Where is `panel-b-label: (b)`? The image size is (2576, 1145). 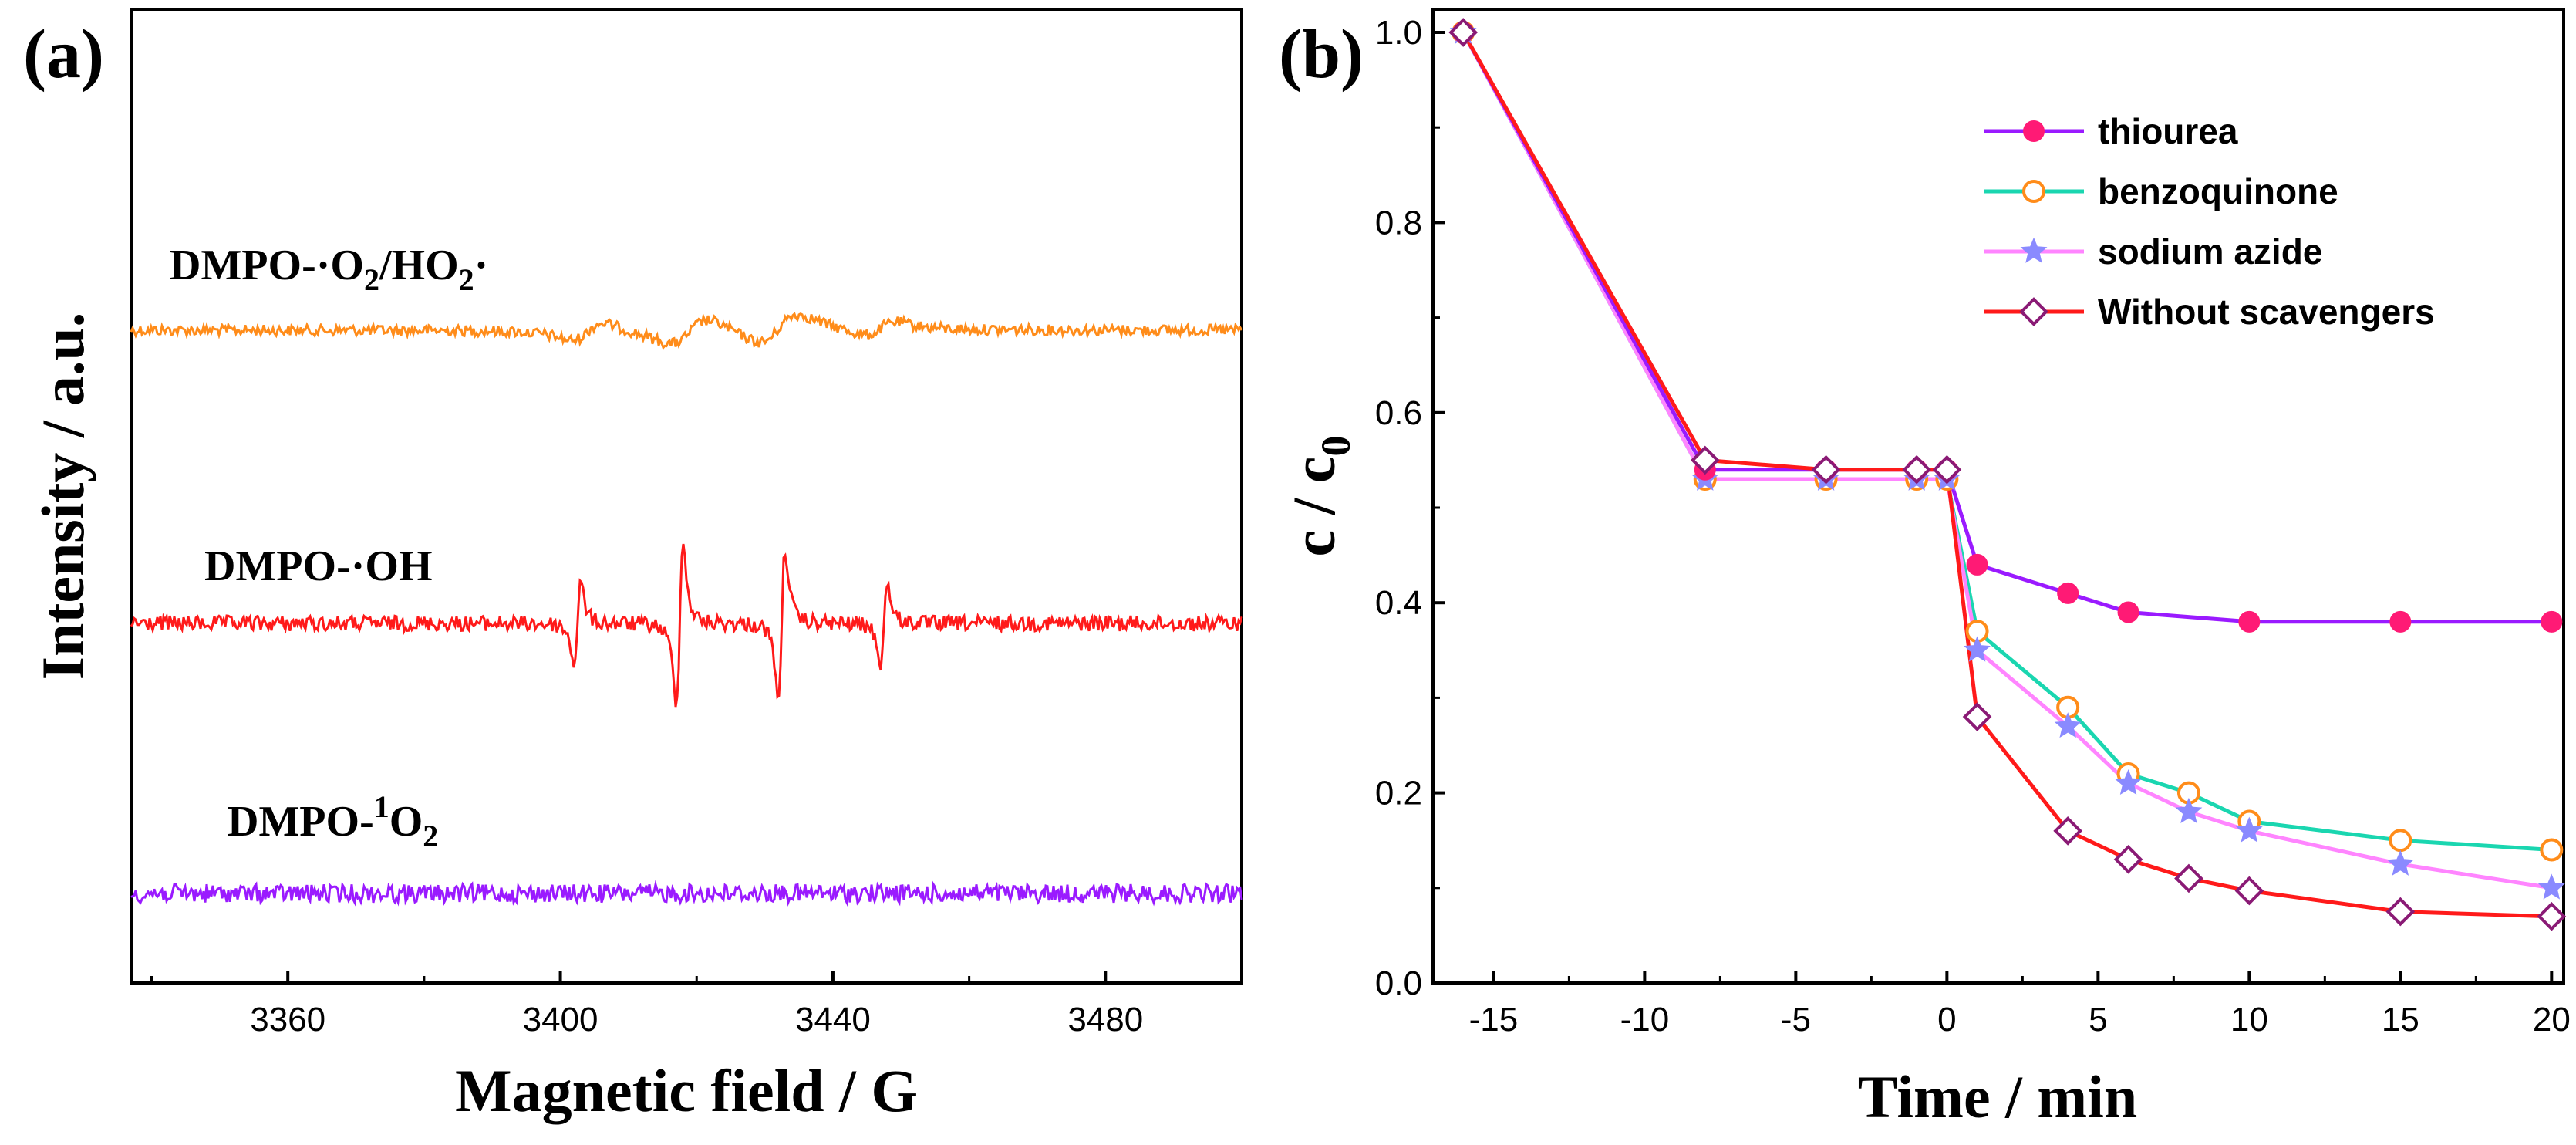
panel-b-label: (b) is located at coordinates (1321, 54).